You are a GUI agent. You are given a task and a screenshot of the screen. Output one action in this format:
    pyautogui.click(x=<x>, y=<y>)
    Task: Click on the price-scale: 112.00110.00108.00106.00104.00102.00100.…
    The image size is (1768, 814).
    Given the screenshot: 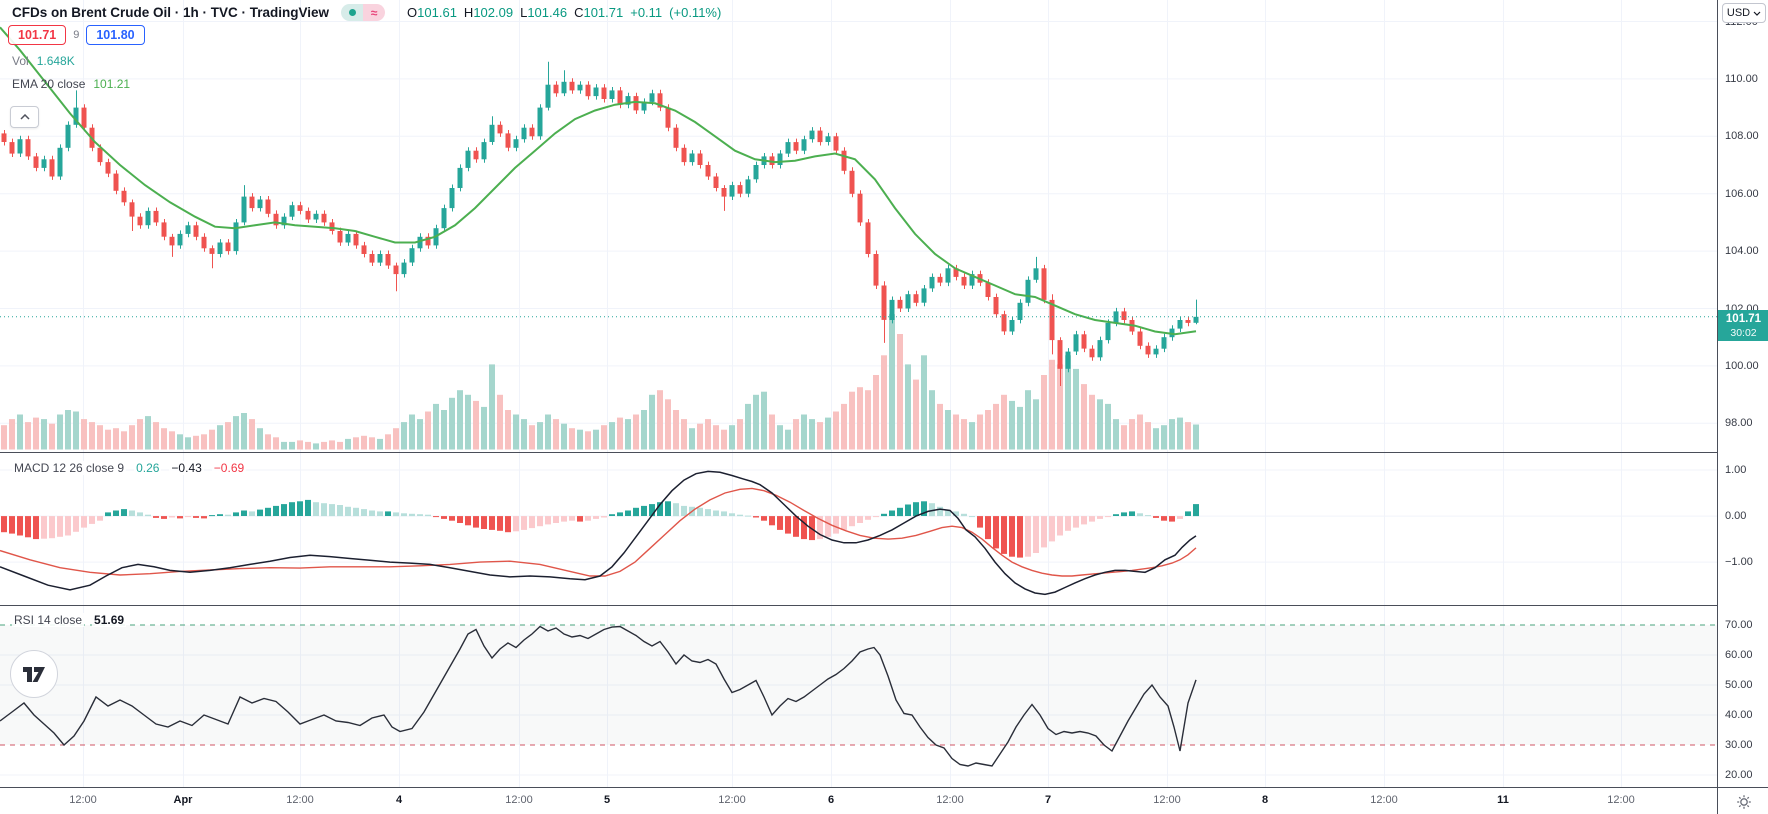 What is the action you would take?
    pyautogui.click(x=1742, y=393)
    